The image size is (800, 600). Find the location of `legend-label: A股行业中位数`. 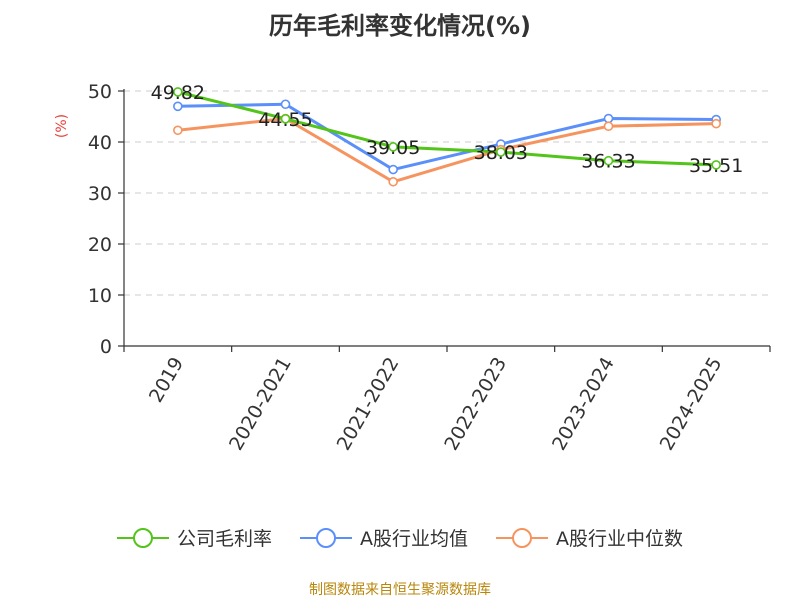

legend-label: A股行业中位数 is located at coordinates (619, 539).